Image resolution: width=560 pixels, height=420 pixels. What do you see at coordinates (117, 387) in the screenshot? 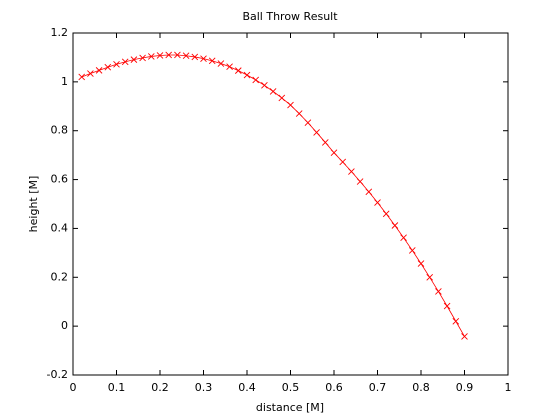
I see `x-tick-label: 0.1` at bounding box center [117, 387].